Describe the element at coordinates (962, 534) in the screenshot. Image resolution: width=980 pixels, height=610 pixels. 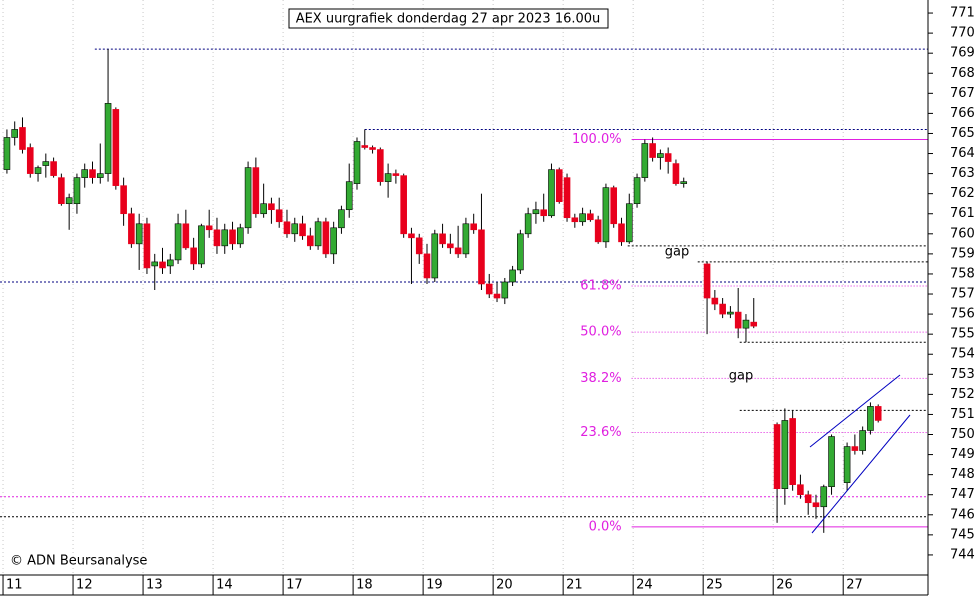
I see `y-tick-label: 745` at that location.